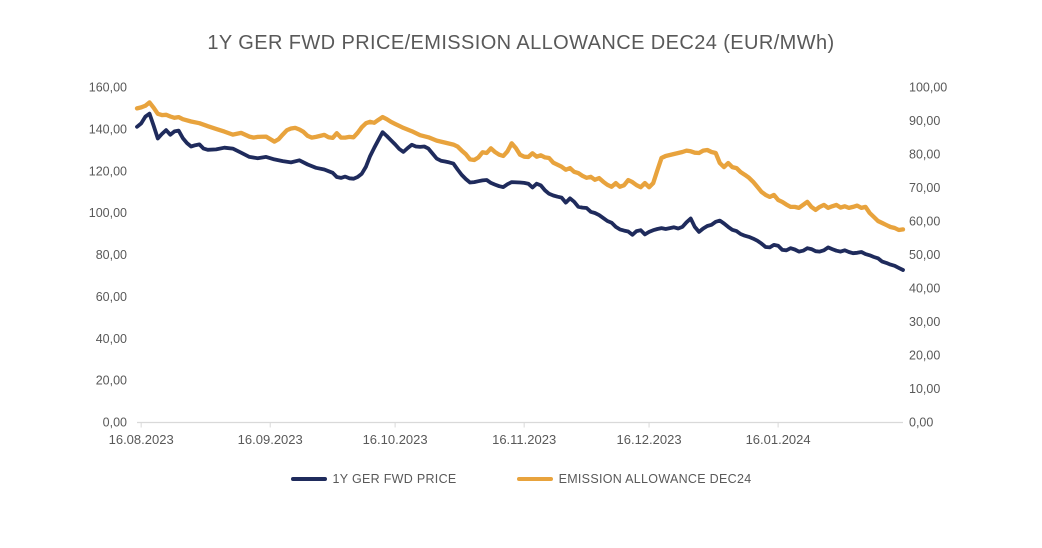 The image size is (1042, 548). Describe the element at coordinates (924, 188) in the screenshot. I see `y-axis-right-tick-label: 70,00` at that location.